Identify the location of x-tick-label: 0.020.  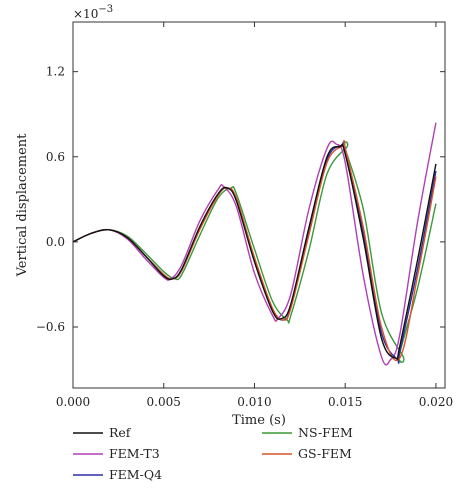
(436, 402).